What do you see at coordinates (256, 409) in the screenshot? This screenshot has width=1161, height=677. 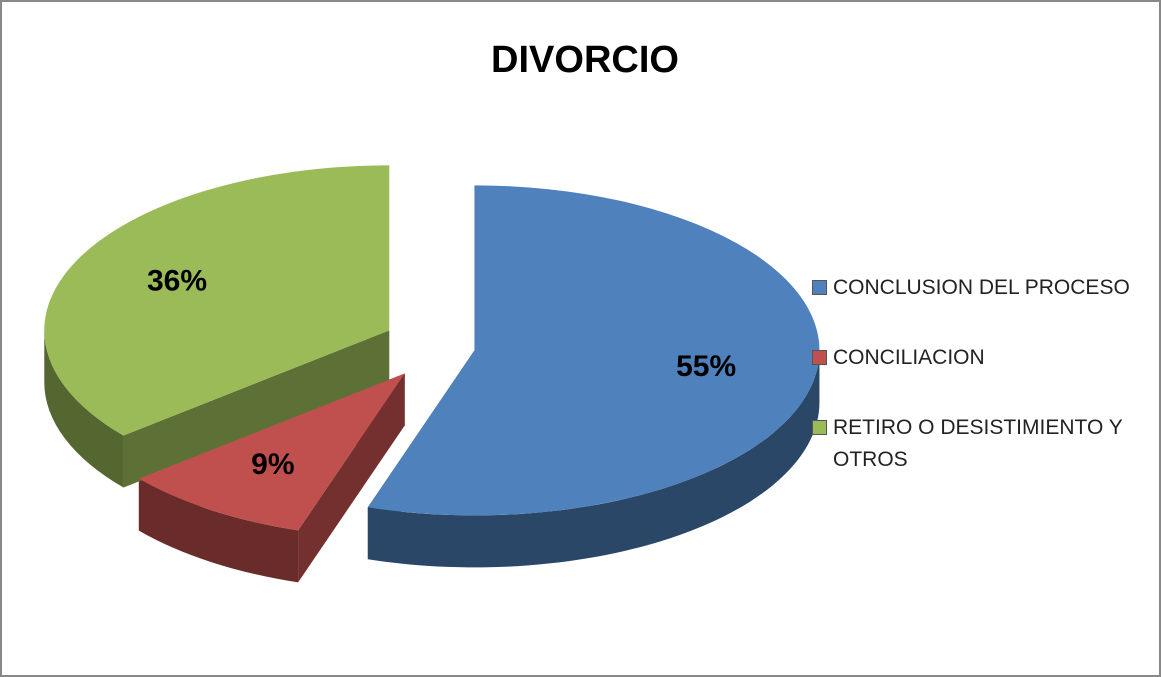 I see `slice-side` at bounding box center [256, 409].